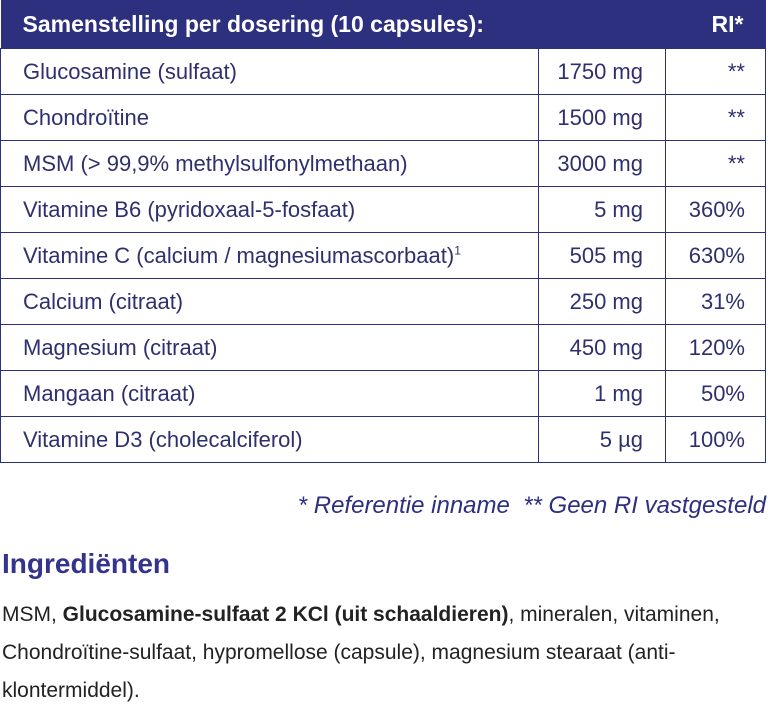 The height and width of the screenshot is (710, 768). What do you see at coordinates (715, 255) in the screenshot?
I see `ri-value: 630%` at bounding box center [715, 255].